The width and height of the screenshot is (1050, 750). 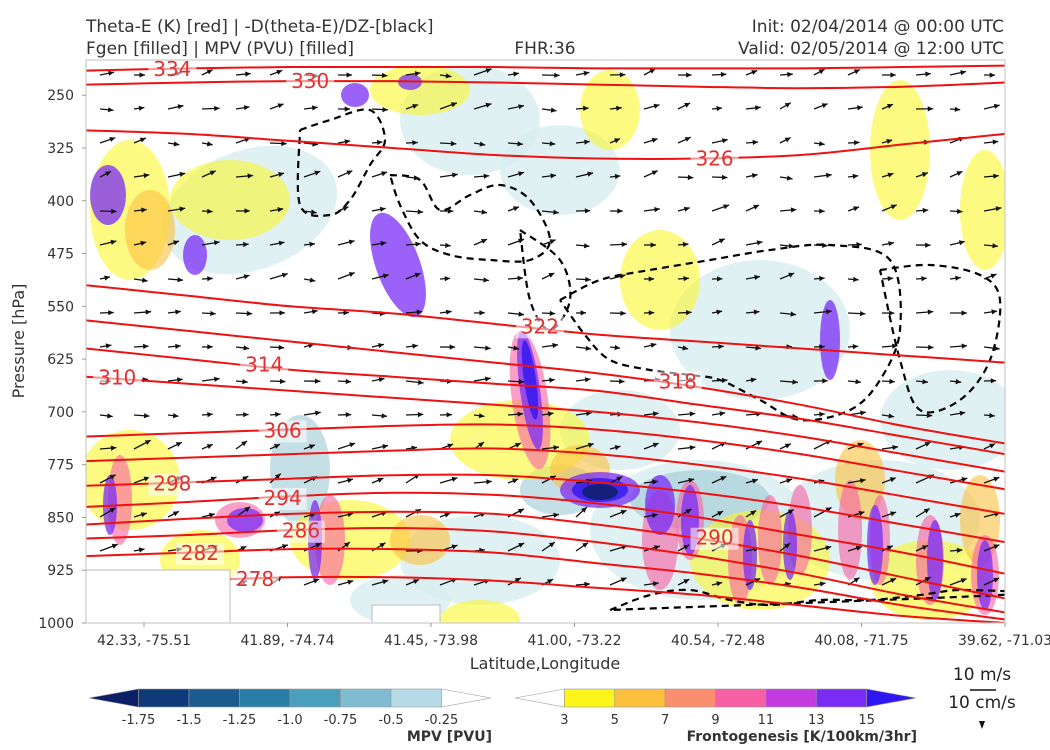 What do you see at coordinates (240, 720) in the screenshot?
I see `colorbar-tick-label: -1.25` at bounding box center [240, 720].